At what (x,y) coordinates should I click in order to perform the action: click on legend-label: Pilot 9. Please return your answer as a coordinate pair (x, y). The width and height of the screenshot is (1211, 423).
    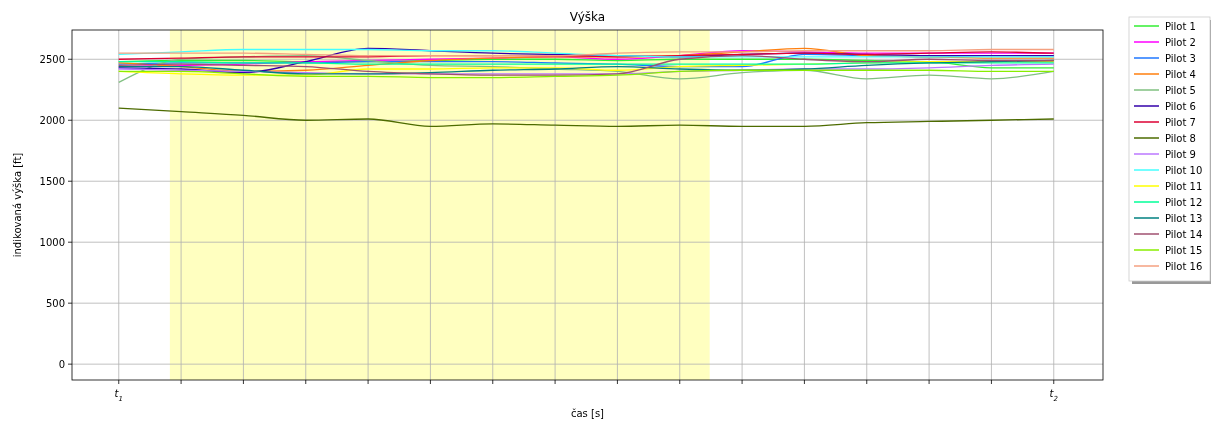
    Looking at the image, I should click on (1180, 154).